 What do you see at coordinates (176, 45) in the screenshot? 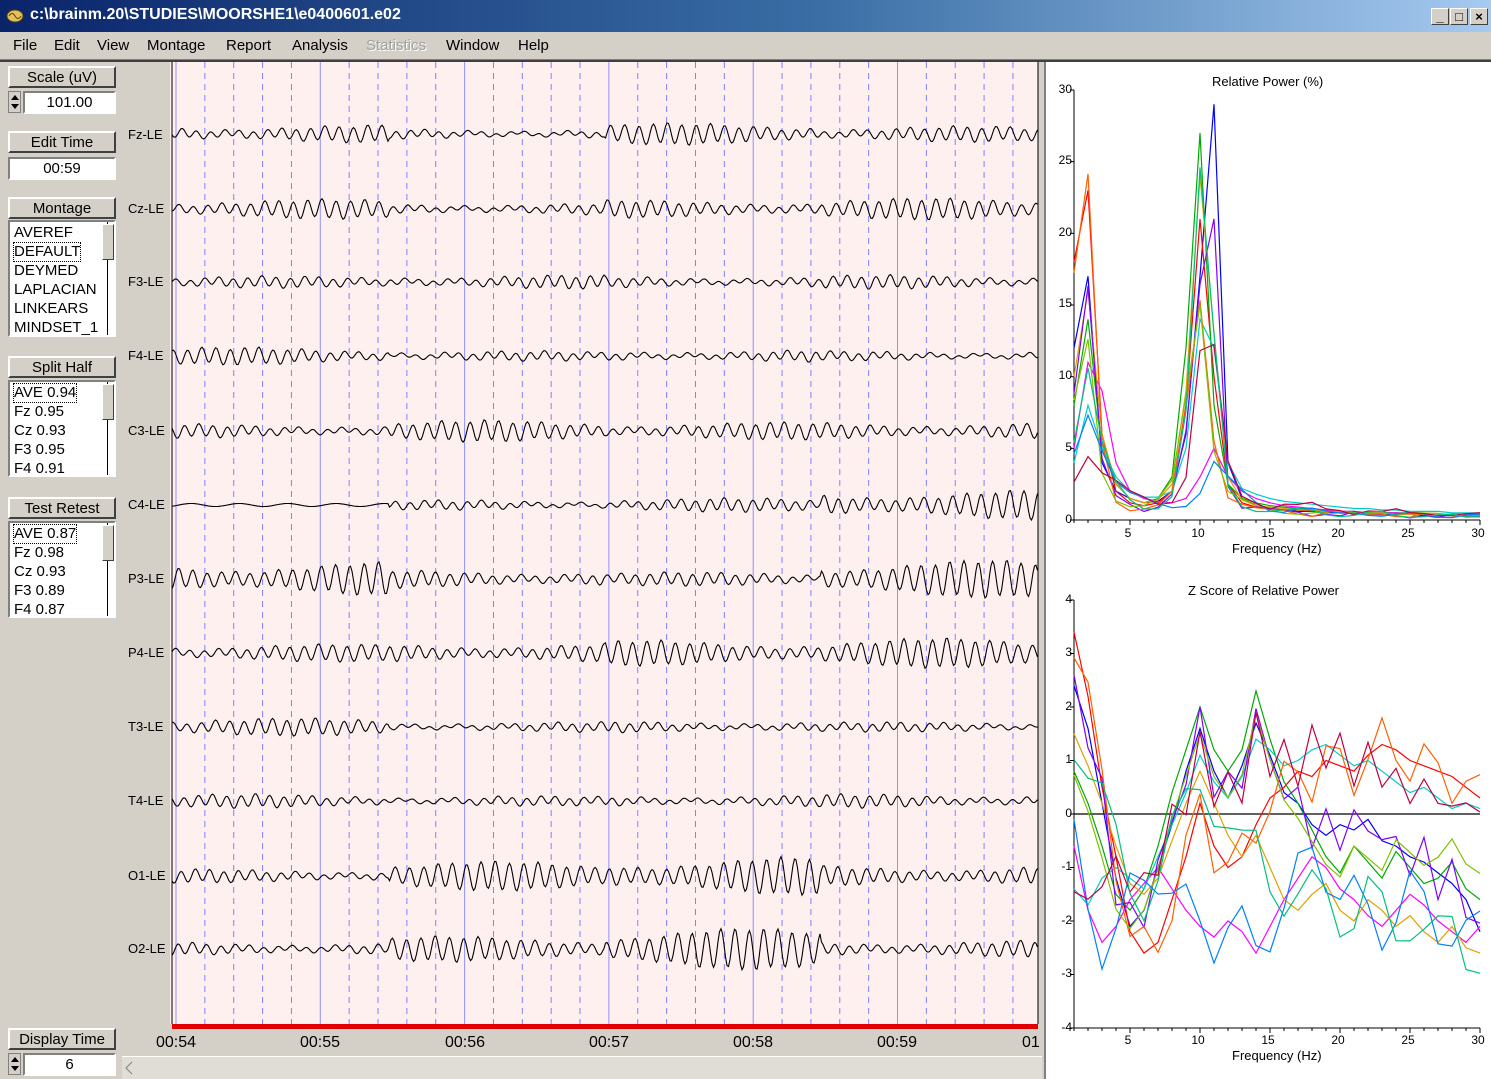
I see `menu-montage: Montage` at bounding box center [176, 45].